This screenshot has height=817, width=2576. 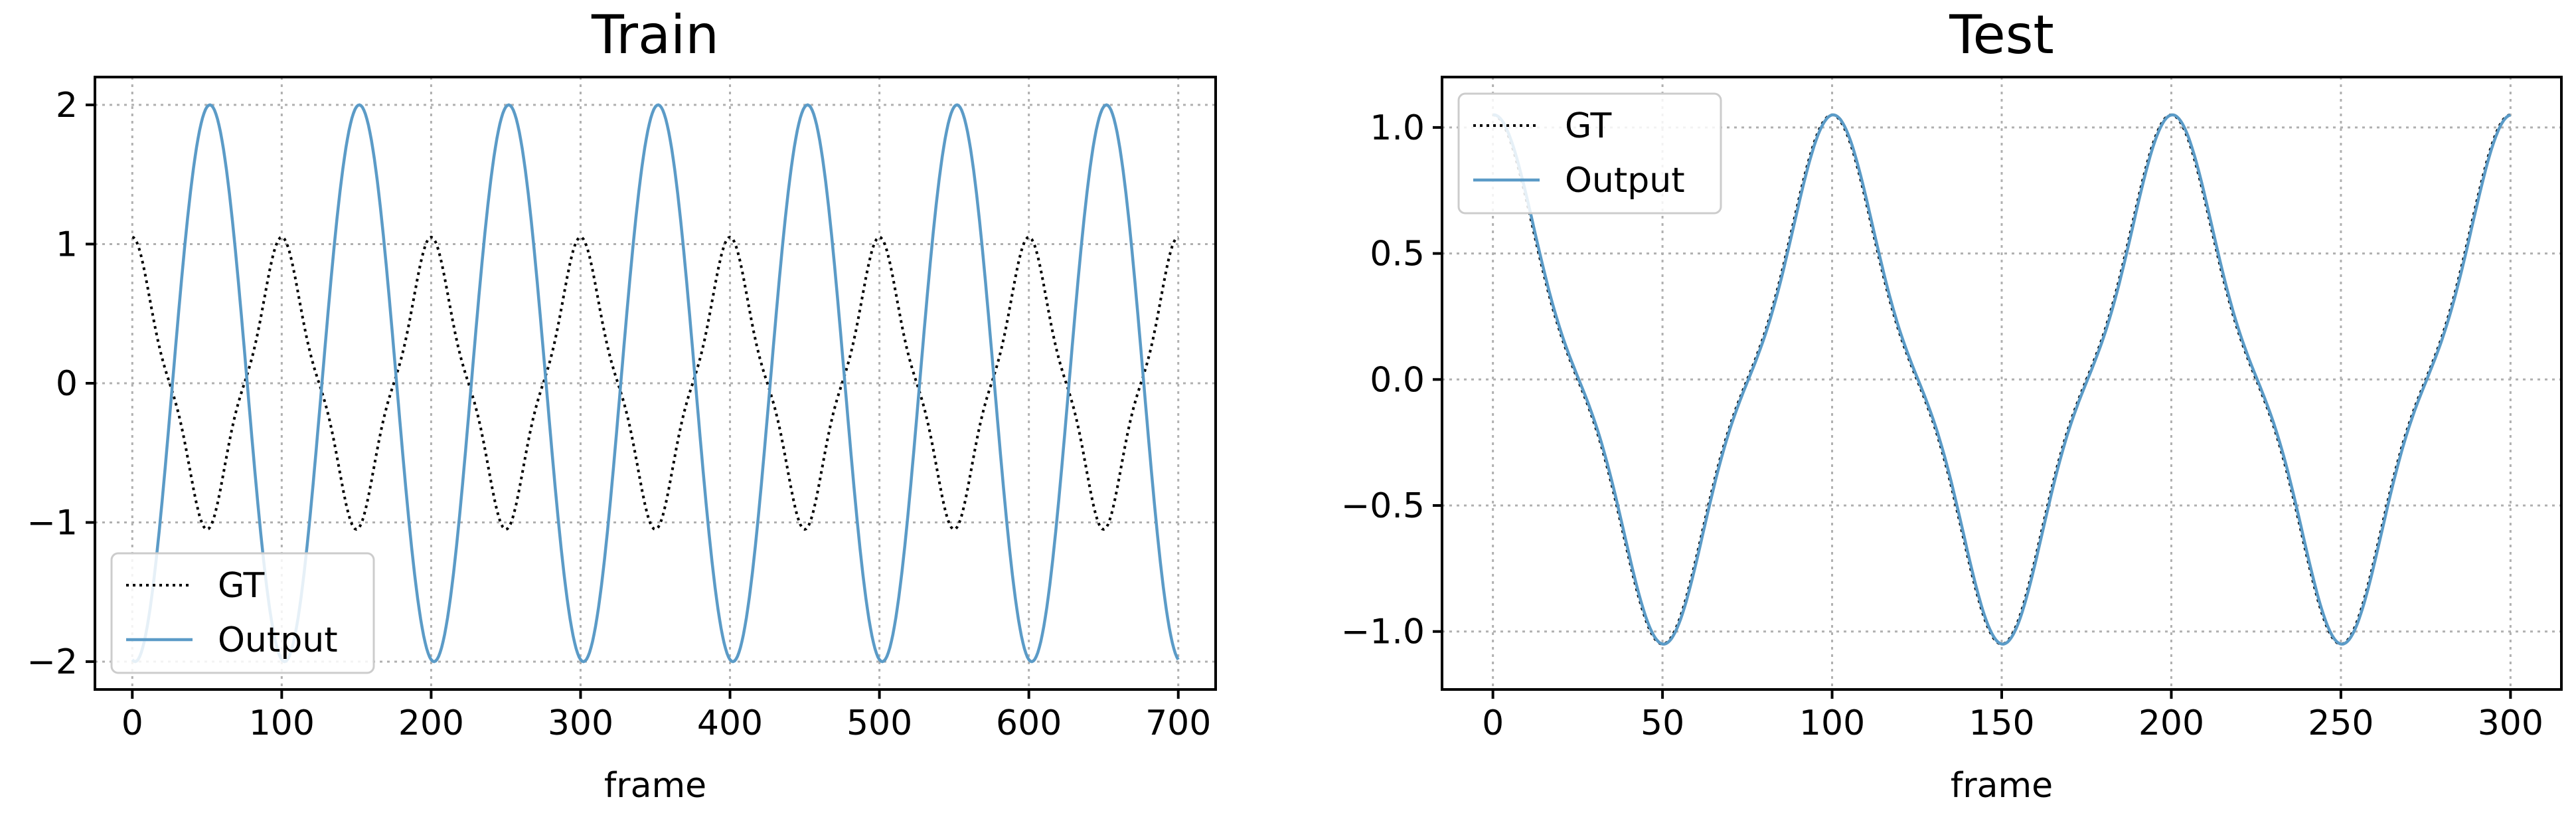 What do you see at coordinates (52, 662) in the screenshot?
I see `y-tick-label: −2` at bounding box center [52, 662].